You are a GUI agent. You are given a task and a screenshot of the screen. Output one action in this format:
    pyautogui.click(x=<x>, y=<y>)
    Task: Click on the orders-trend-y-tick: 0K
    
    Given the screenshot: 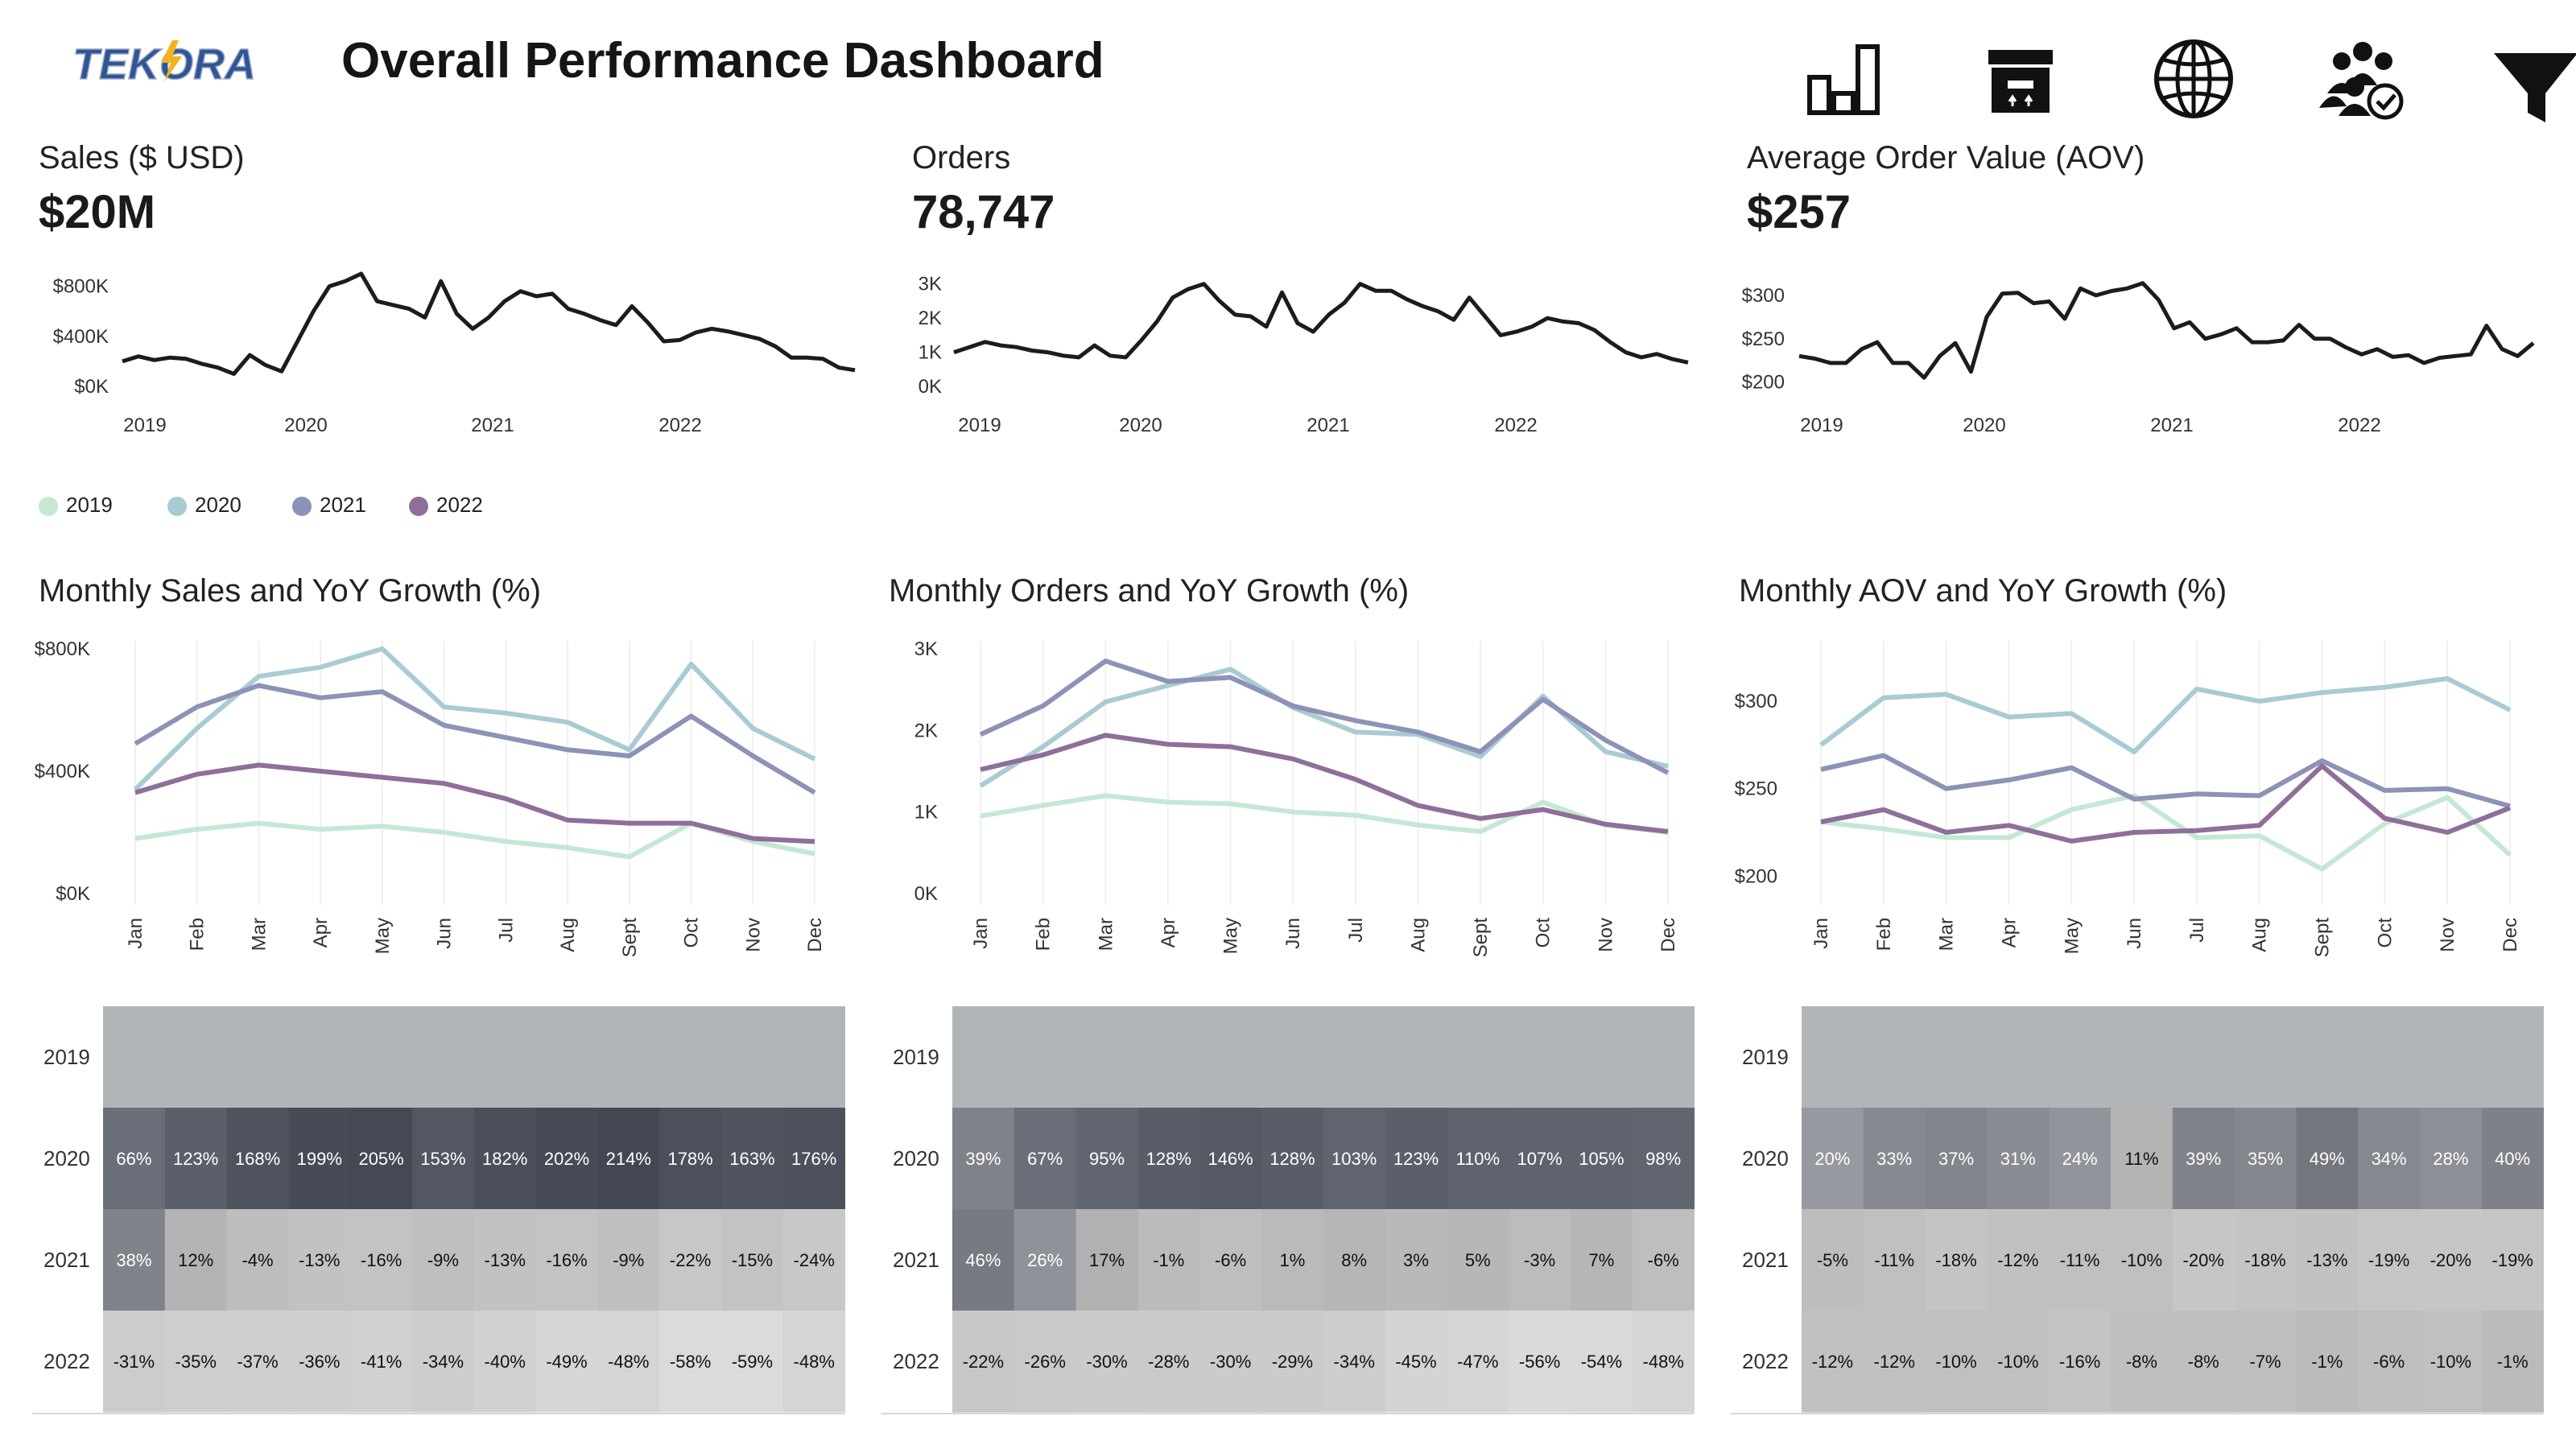 What is the action you would take?
    pyautogui.click(x=930, y=387)
    